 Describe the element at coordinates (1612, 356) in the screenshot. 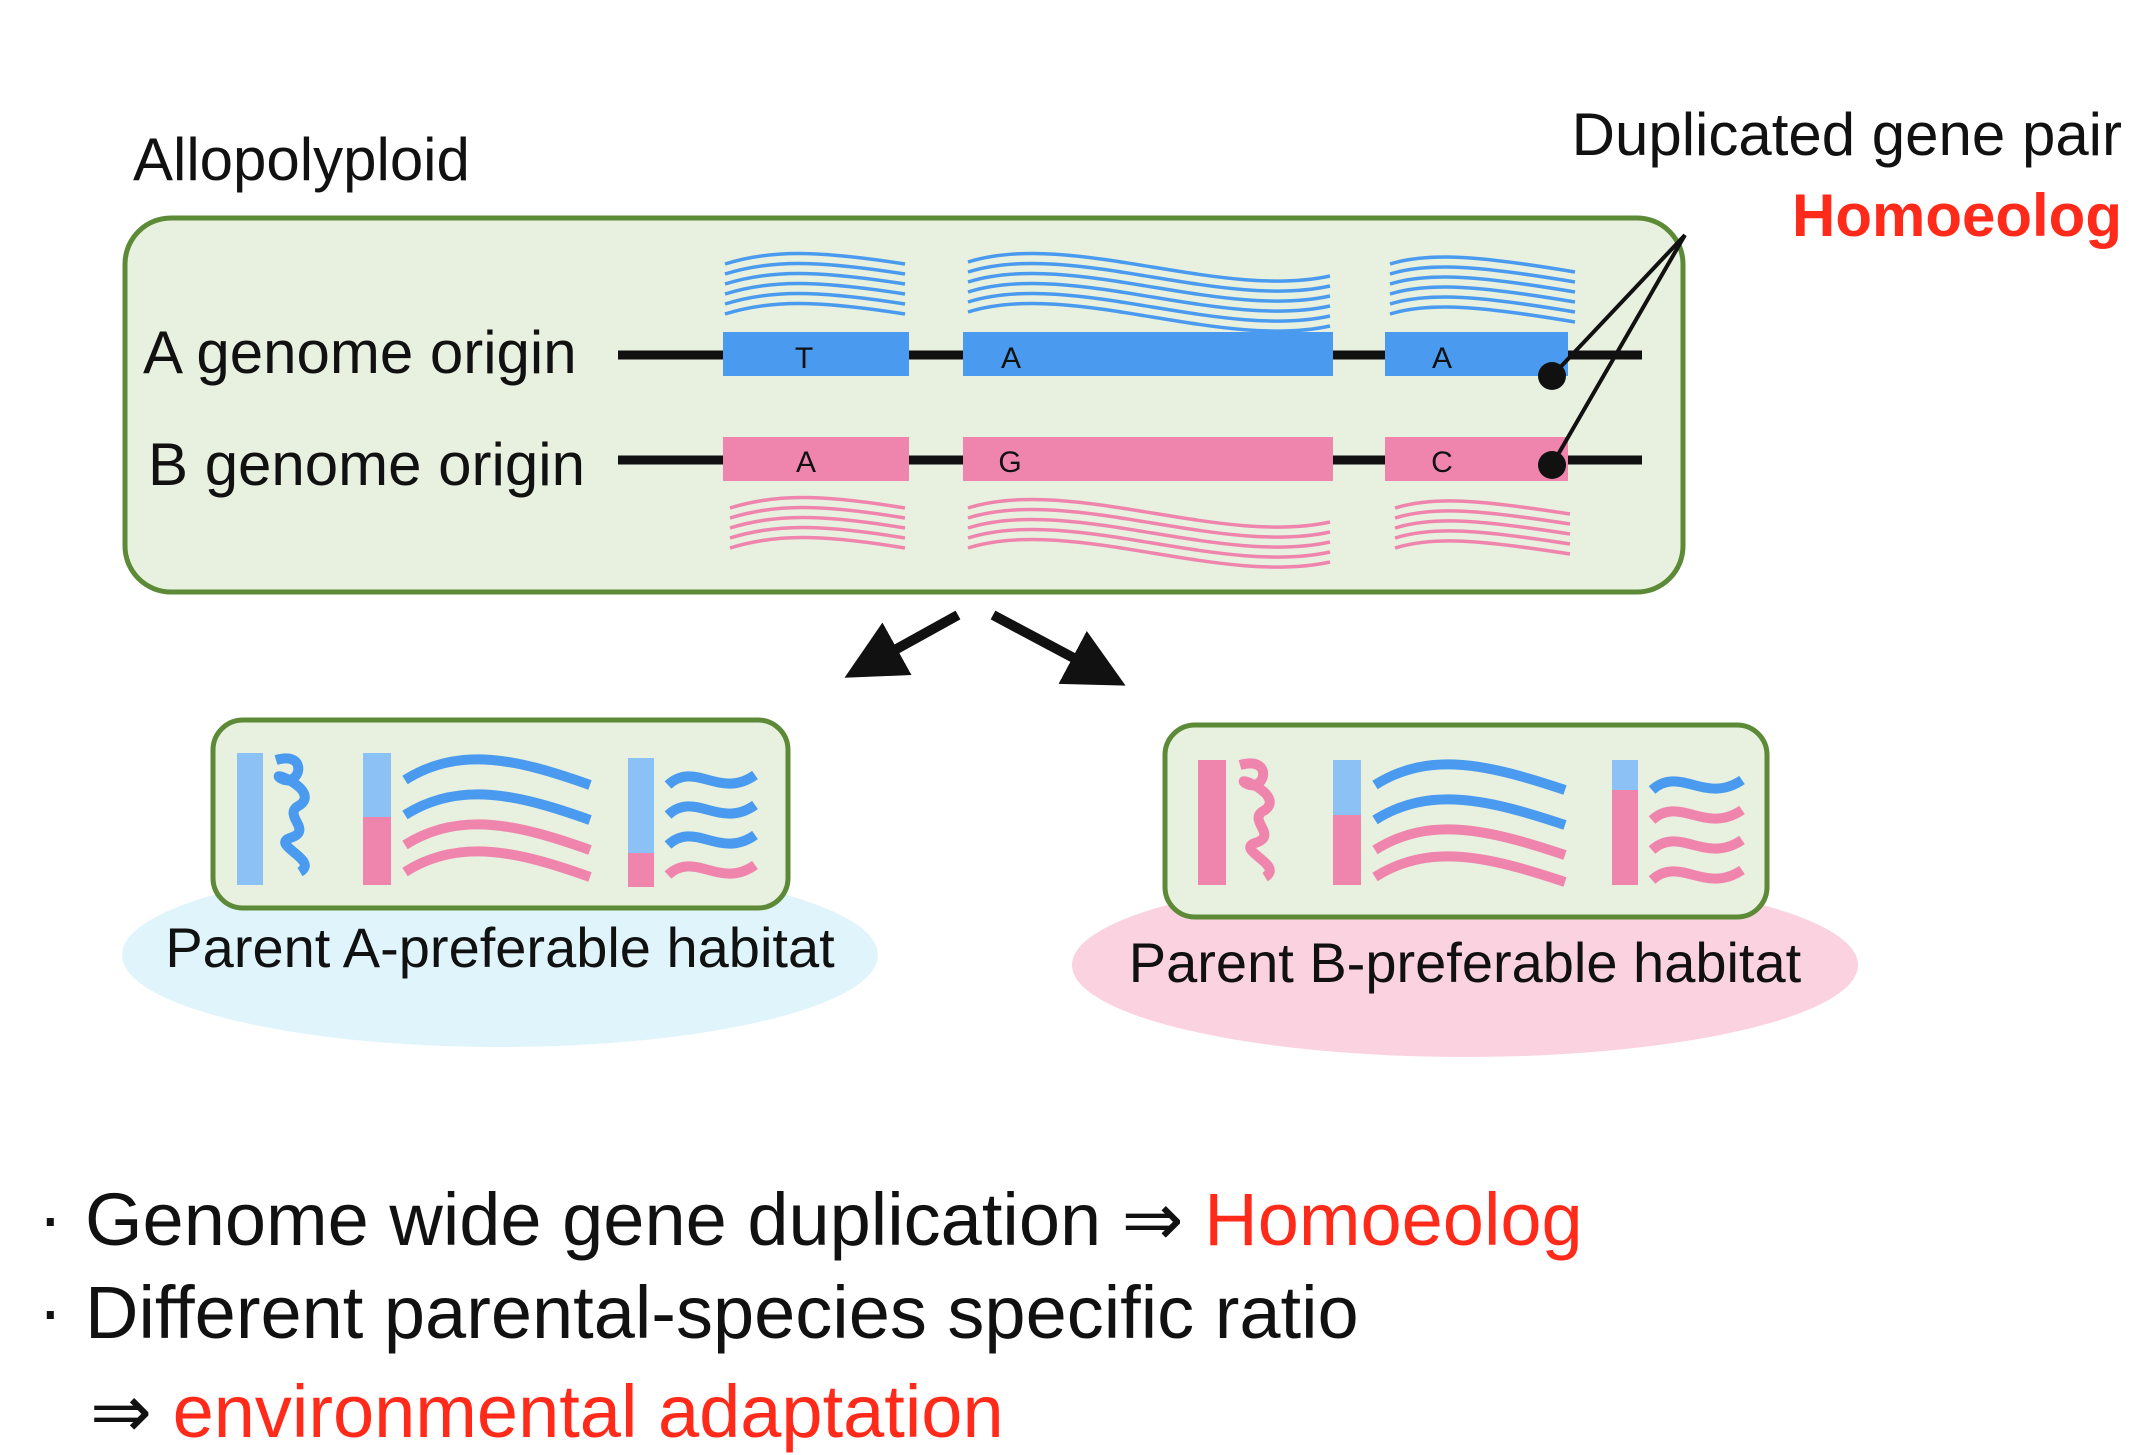

I see `homoeolog-pointer` at that location.